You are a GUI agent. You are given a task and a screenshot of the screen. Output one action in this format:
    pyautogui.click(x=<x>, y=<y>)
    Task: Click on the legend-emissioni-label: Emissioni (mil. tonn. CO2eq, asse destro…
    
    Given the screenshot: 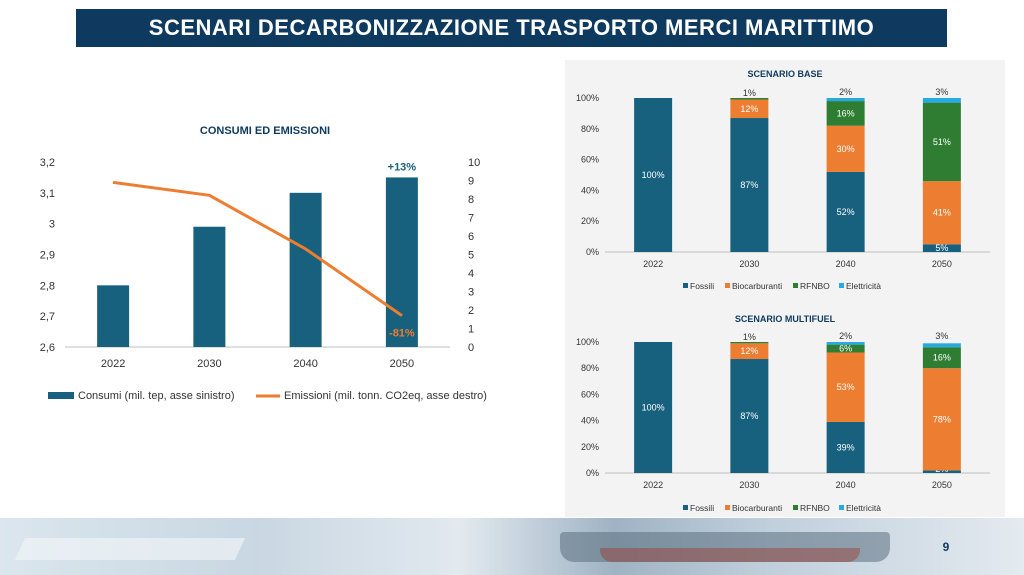 What is the action you would take?
    pyautogui.click(x=385, y=396)
    